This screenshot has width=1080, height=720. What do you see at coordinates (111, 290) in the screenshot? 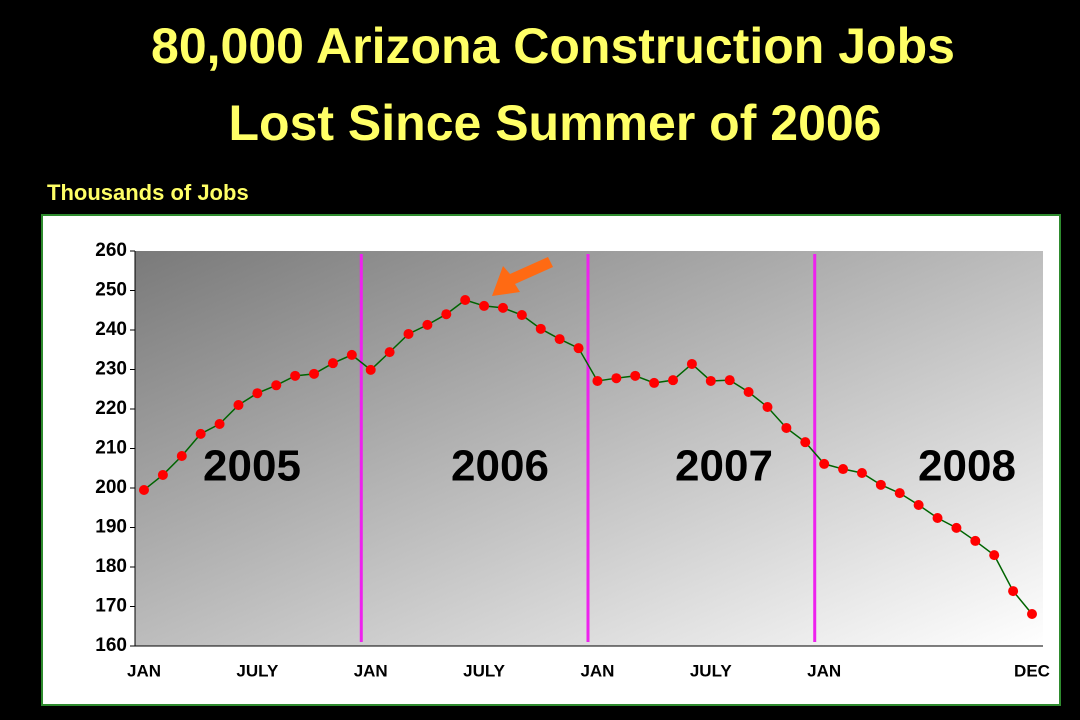
I see `y-tick-label: 250` at bounding box center [111, 290].